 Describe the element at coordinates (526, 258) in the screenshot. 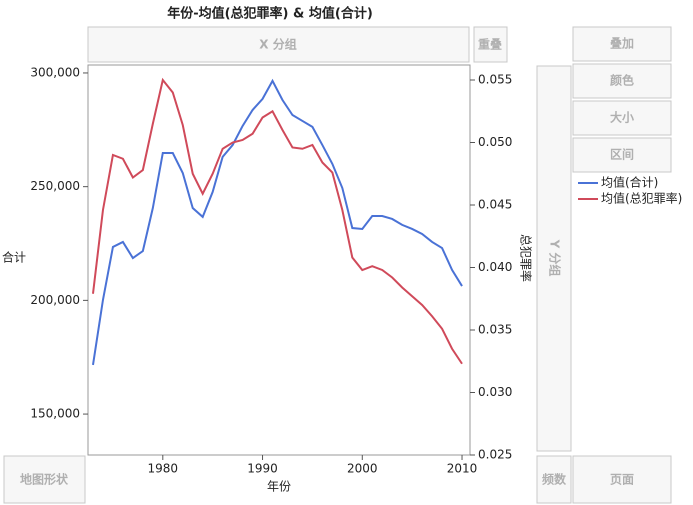

I see `y2-axis-label: 总犯罪率` at that location.